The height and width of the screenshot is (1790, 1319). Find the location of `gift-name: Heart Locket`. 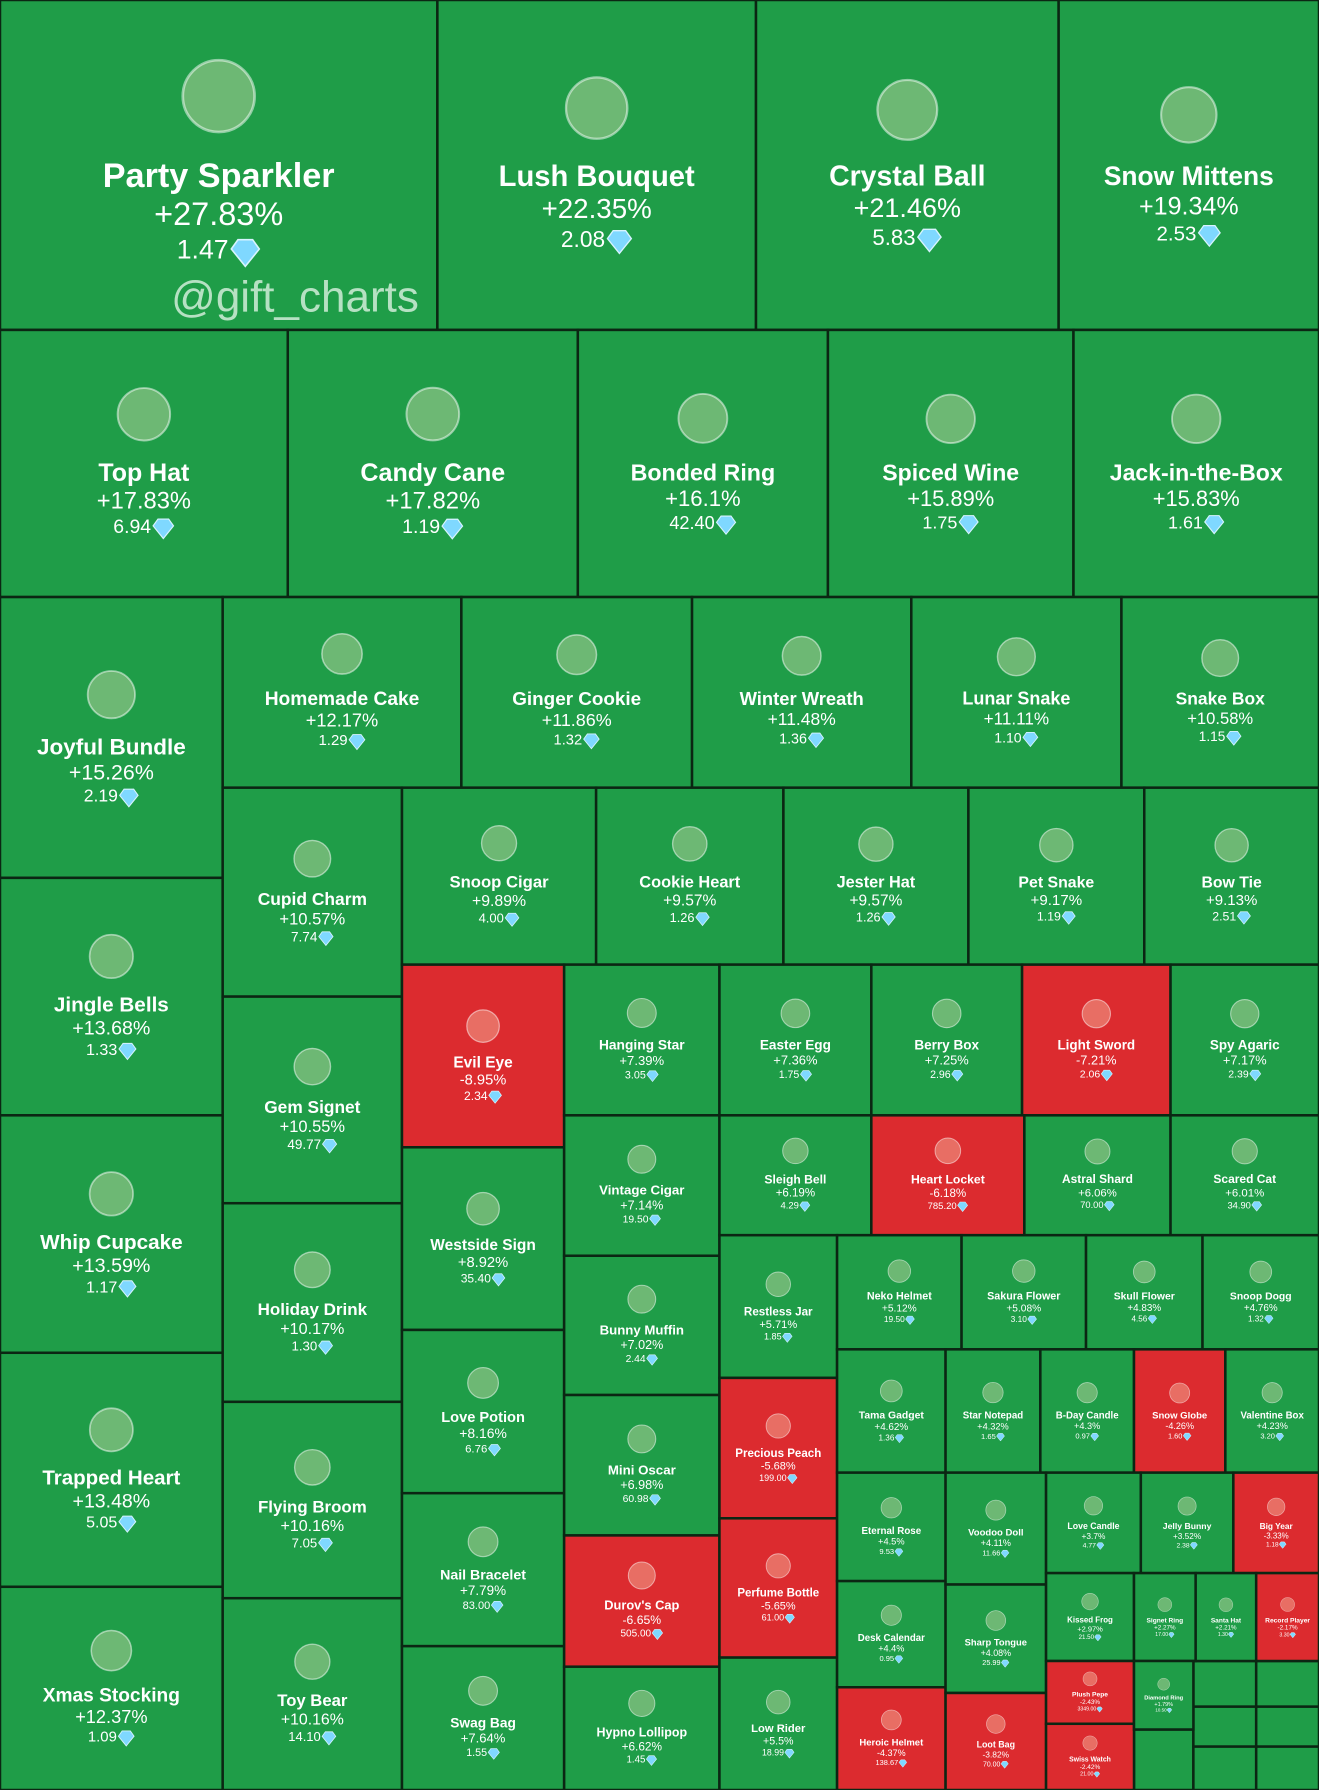

gift-name: Heart Locket is located at coordinates (948, 1179).